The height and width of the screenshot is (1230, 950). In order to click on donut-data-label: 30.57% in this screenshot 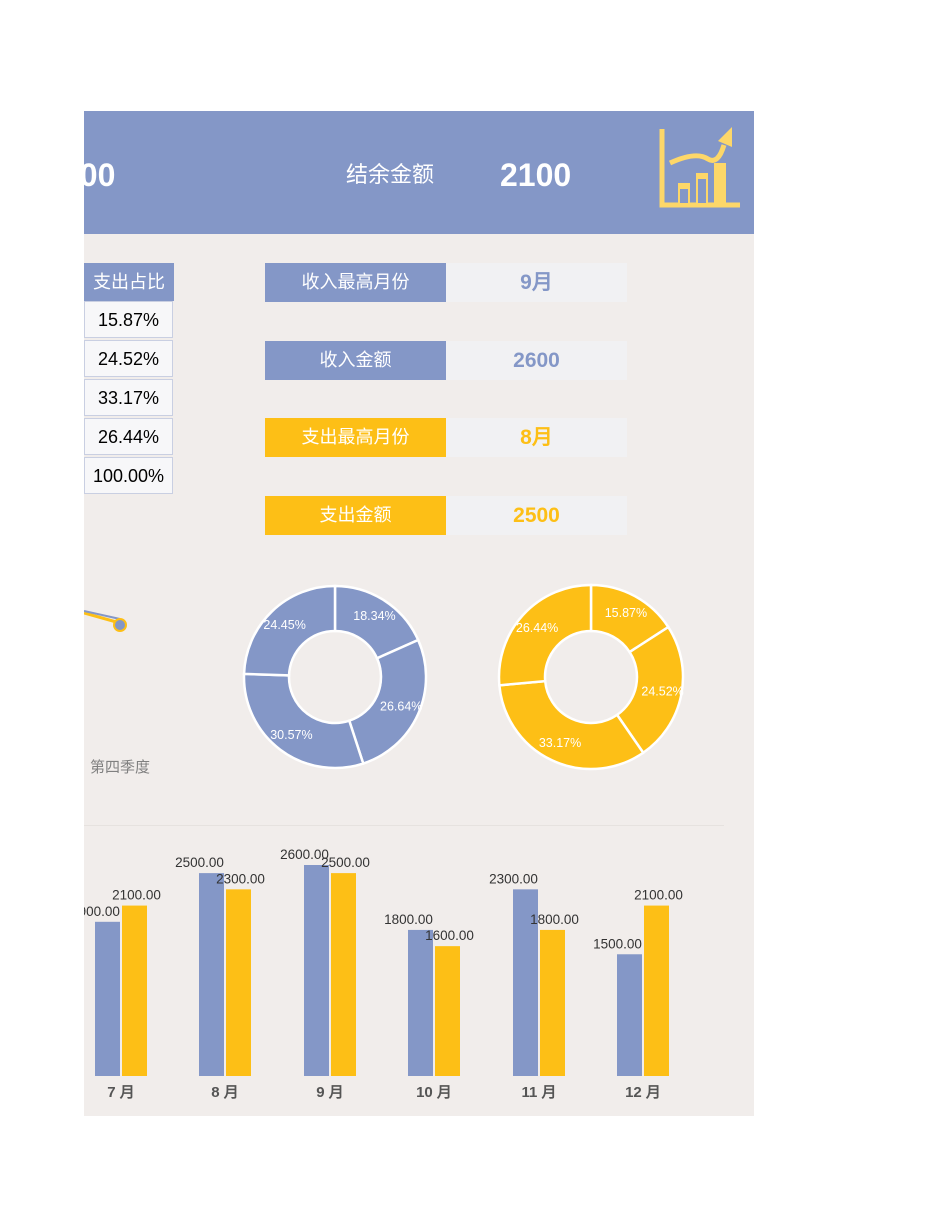, I will do `click(291, 735)`.